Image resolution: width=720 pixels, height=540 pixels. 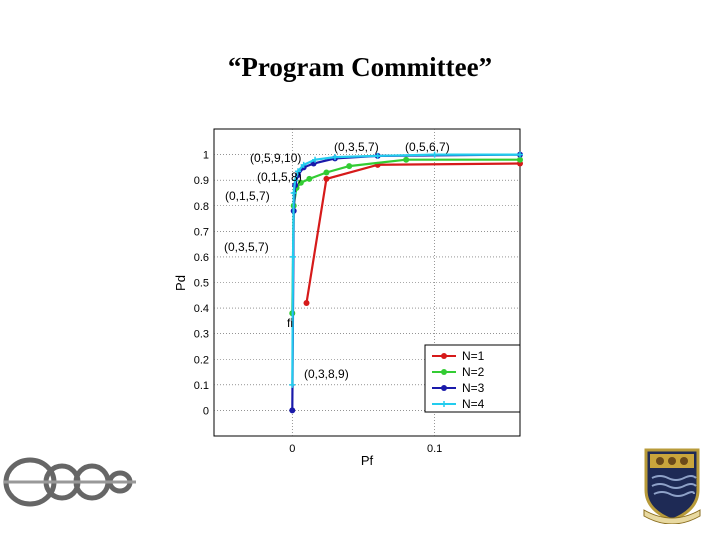 I want to click on y-tick-label: 0.2, so click(x=201, y=360).